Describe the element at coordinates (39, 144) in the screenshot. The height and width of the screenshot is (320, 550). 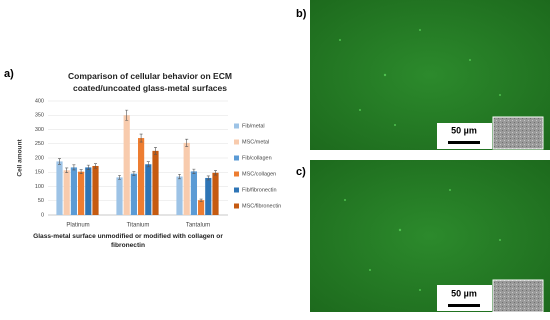
I see `y-tick-label: 250` at that location.